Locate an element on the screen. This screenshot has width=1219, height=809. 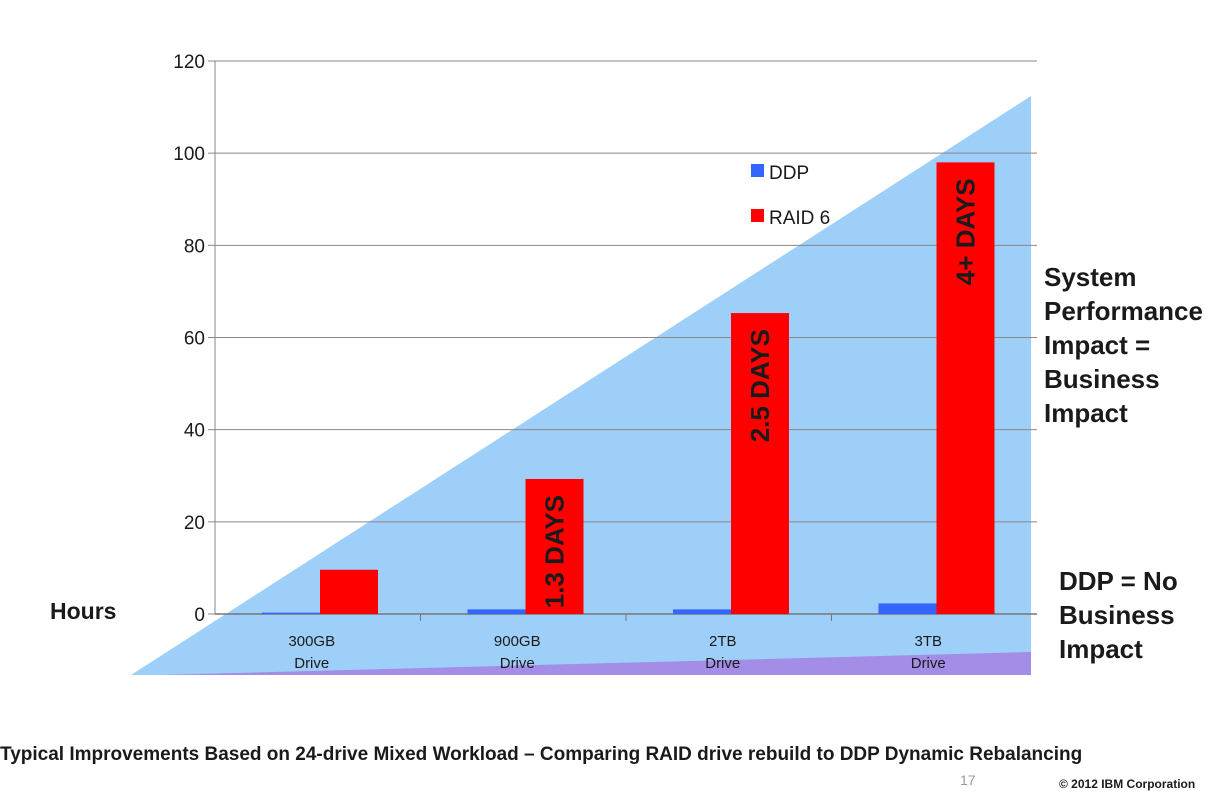
legend-label: DDP is located at coordinates (789, 173).